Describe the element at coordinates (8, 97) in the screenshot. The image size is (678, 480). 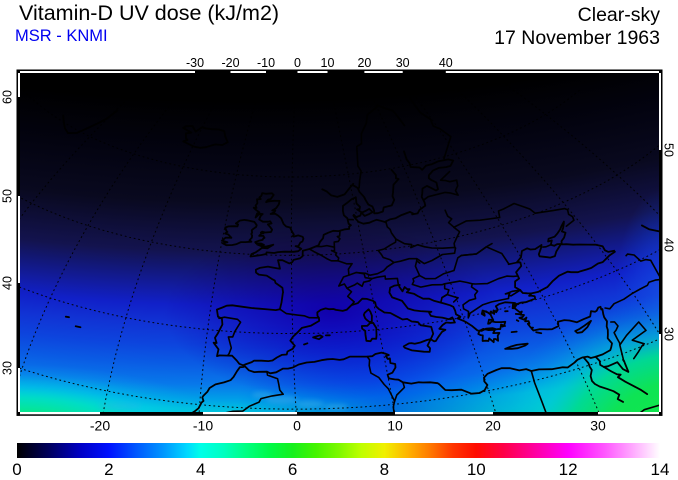
I see `svg-text: 60` at that location.